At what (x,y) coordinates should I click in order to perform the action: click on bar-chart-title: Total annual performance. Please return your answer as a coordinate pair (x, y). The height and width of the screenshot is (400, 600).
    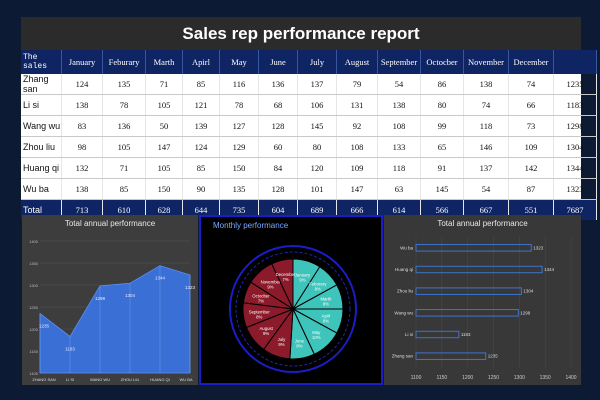
    Looking at the image, I should click on (482, 223).